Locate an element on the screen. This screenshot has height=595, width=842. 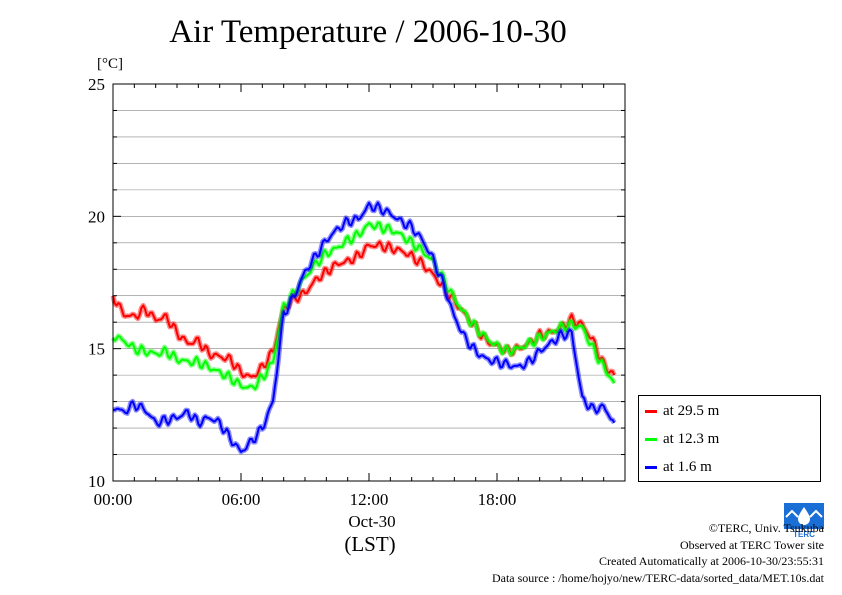
terc-logo-icon: TERC is located at coordinates (804, 521).